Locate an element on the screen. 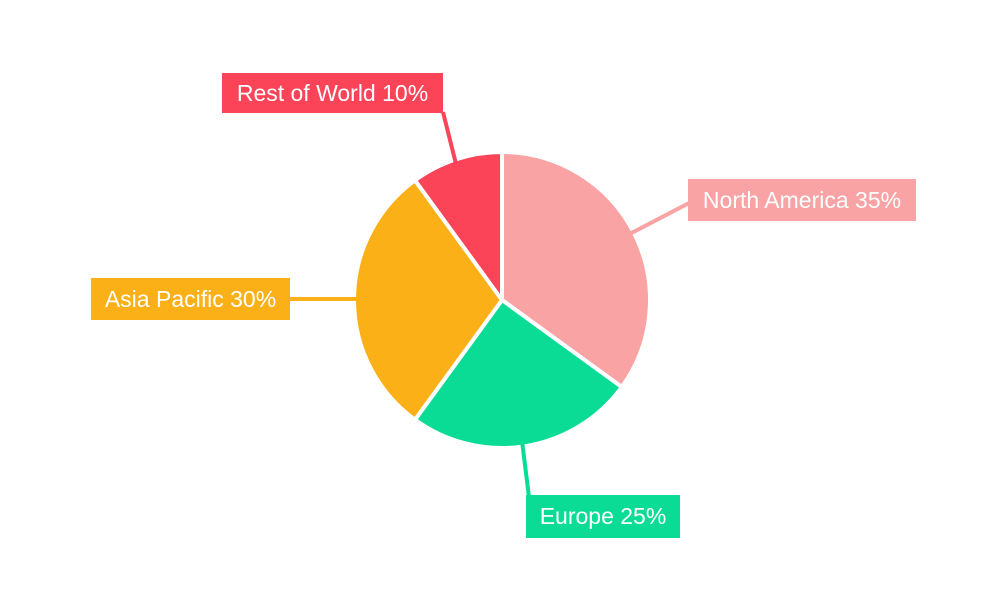 Image resolution: width=1000 pixels, height=600 pixels. label-asia-pacific: Asia Pacific 30% is located at coordinates (190, 299).